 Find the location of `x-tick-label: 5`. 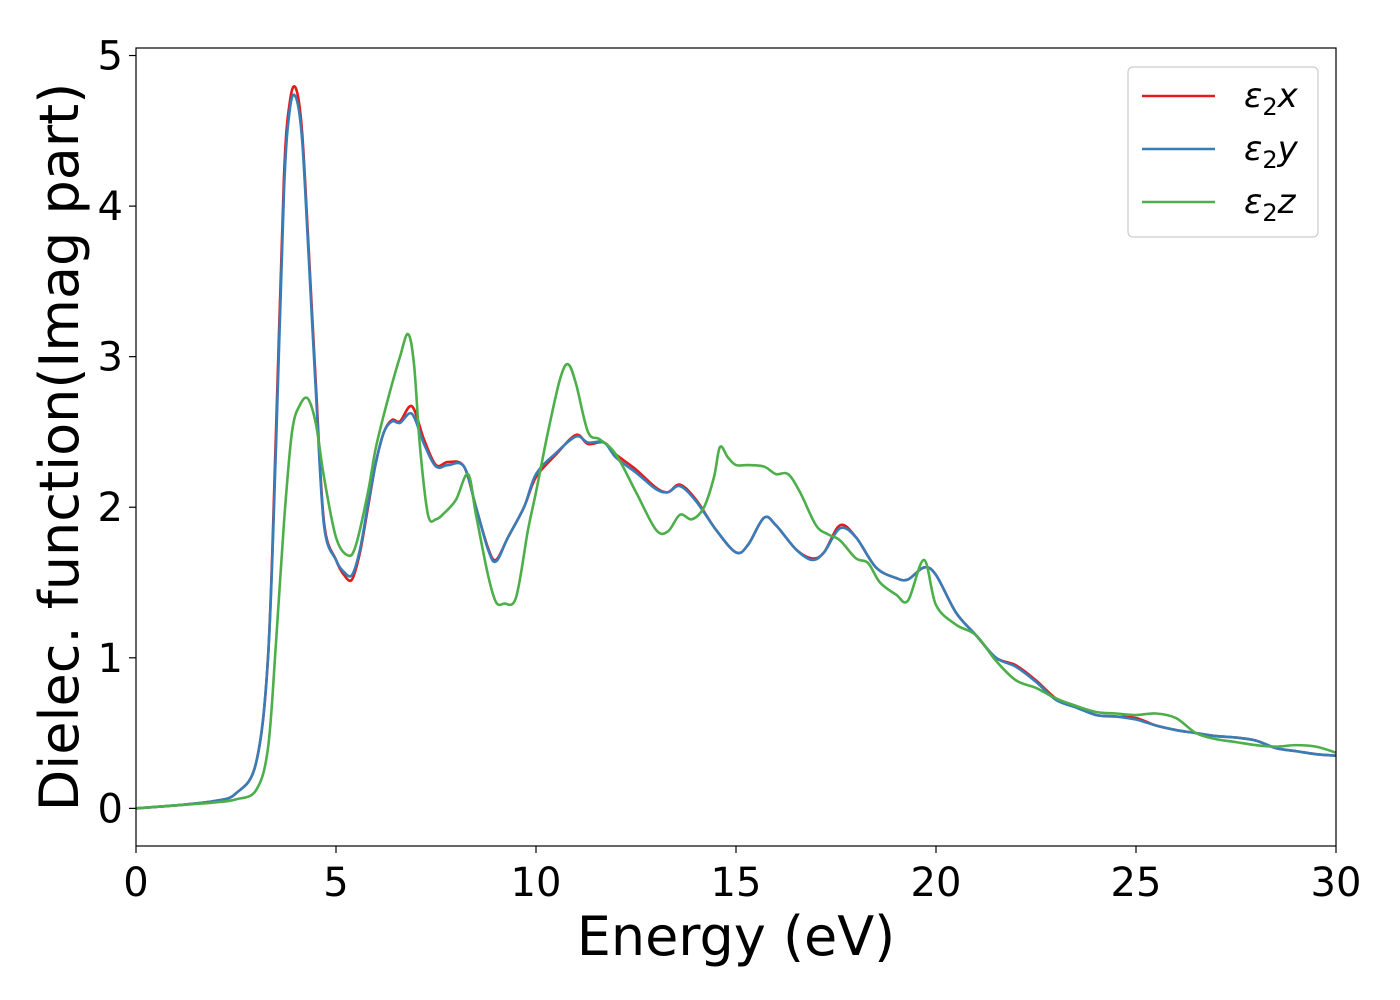

x-tick-label: 5 is located at coordinates (335, 883).